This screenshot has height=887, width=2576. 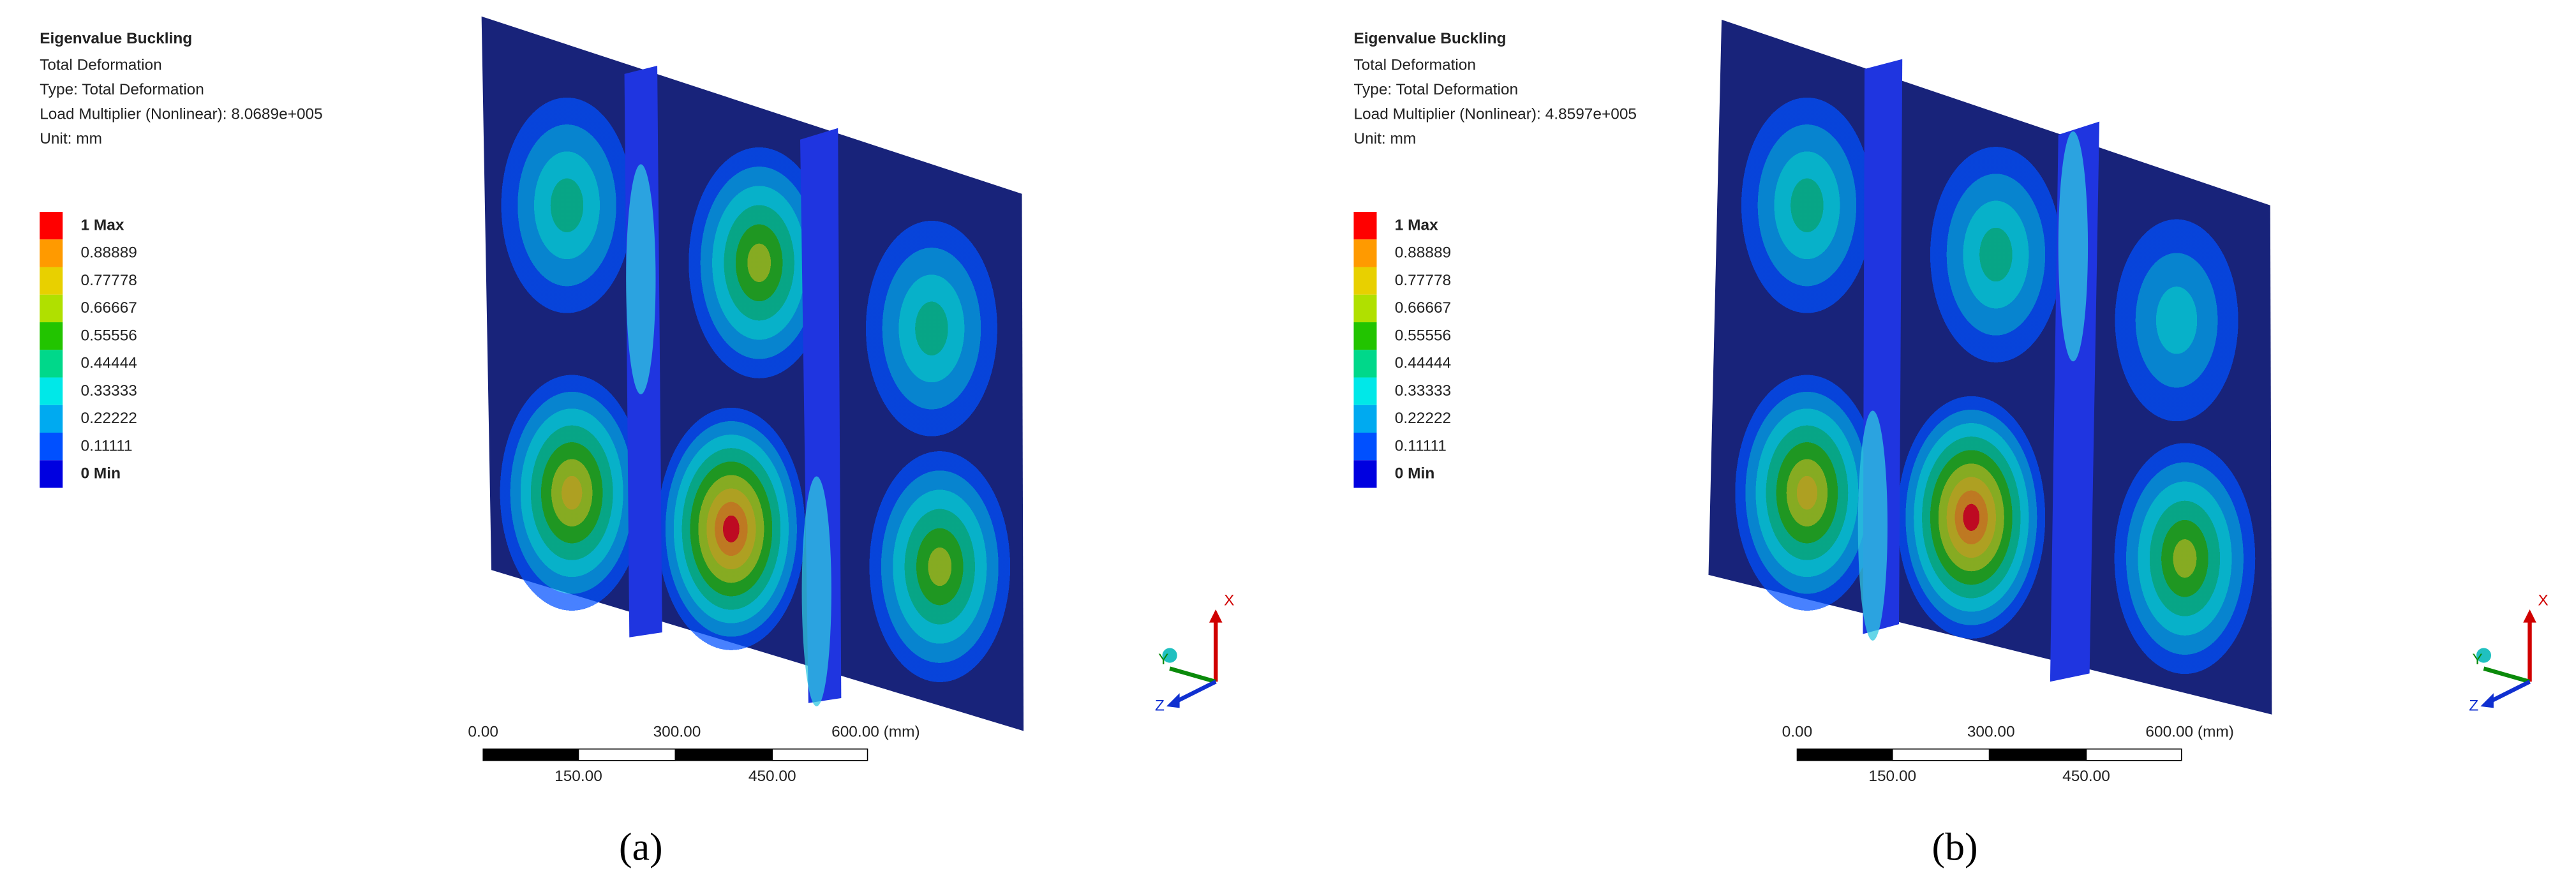 What do you see at coordinates (2543, 600) in the screenshot?
I see `triad-label: X` at bounding box center [2543, 600].